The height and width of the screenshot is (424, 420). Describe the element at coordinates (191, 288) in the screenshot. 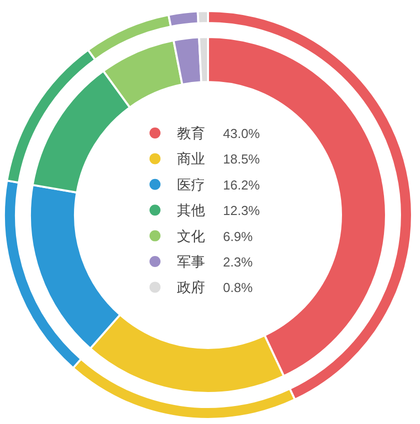

I see `legend-label: 政府` at that location.